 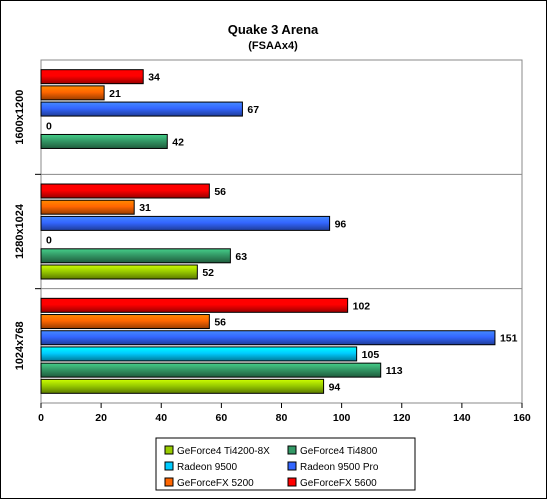 I want to click on x-tick-label: 80, so click(x=282, y=418).